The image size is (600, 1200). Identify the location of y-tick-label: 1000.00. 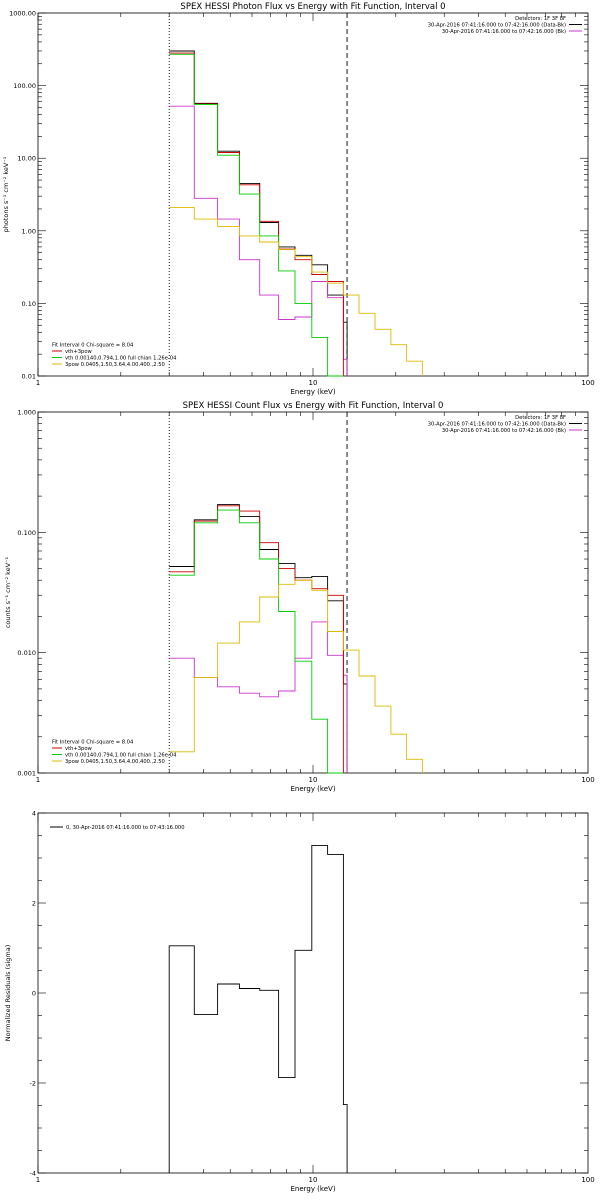
(22, 14).